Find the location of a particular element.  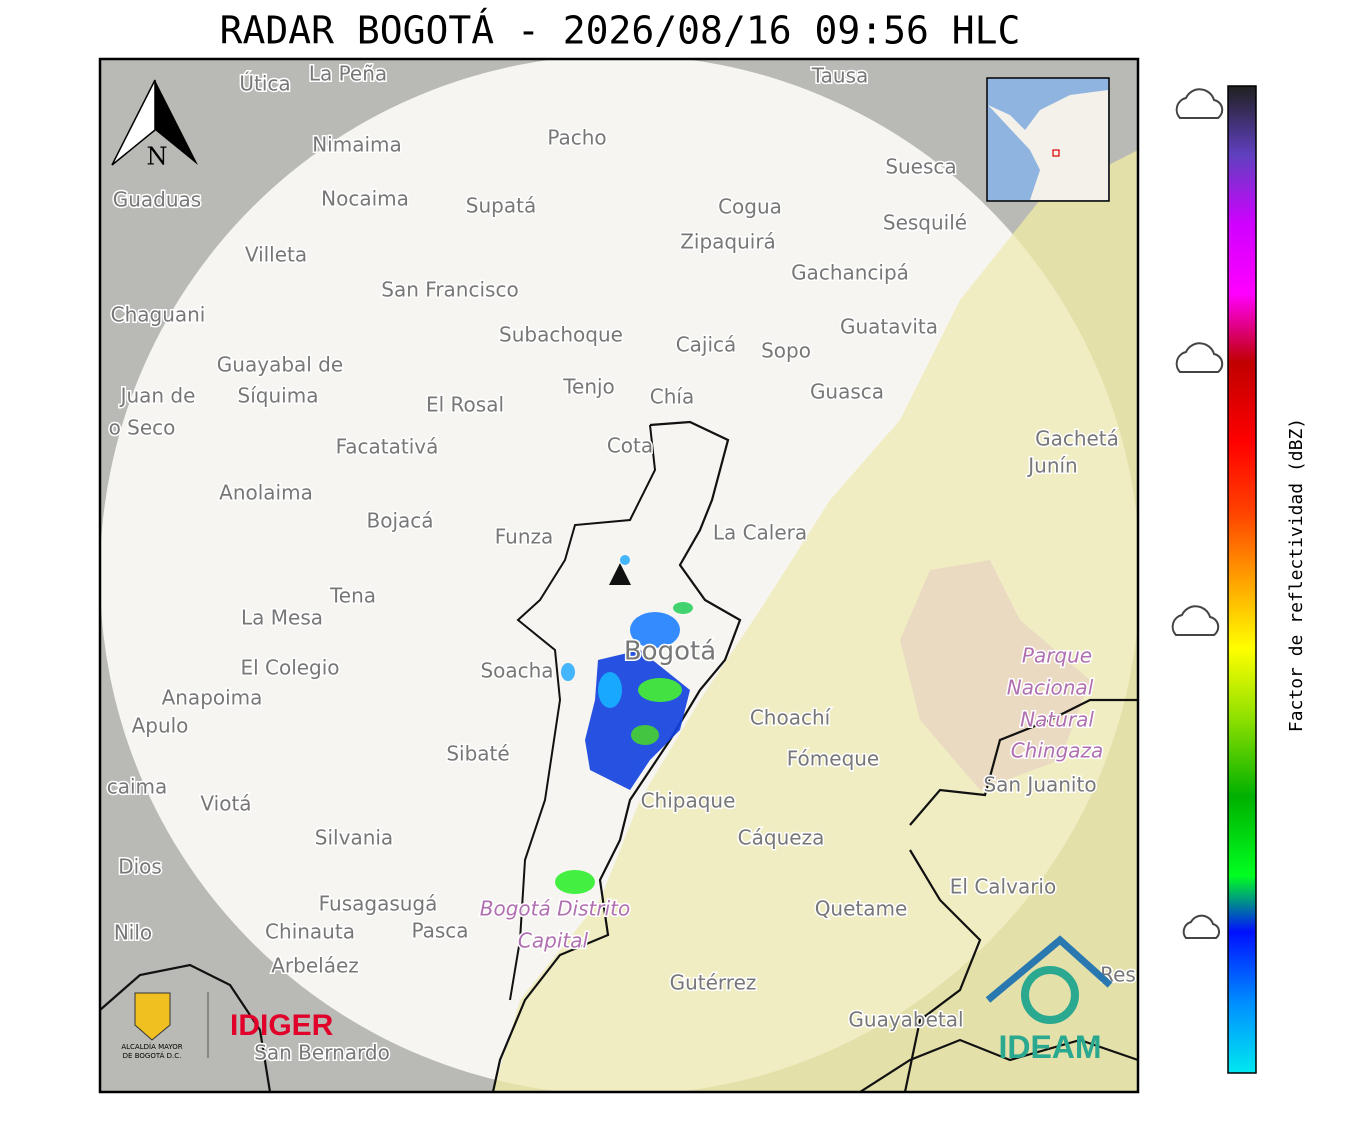

place: Guayabal de is located at coordinates (280, 365).